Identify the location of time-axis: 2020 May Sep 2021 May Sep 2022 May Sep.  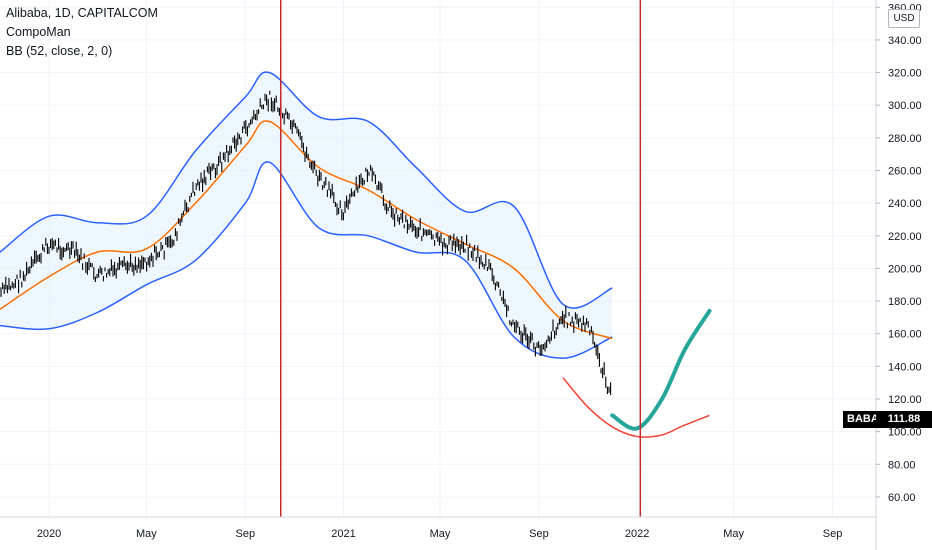
(440, 534).